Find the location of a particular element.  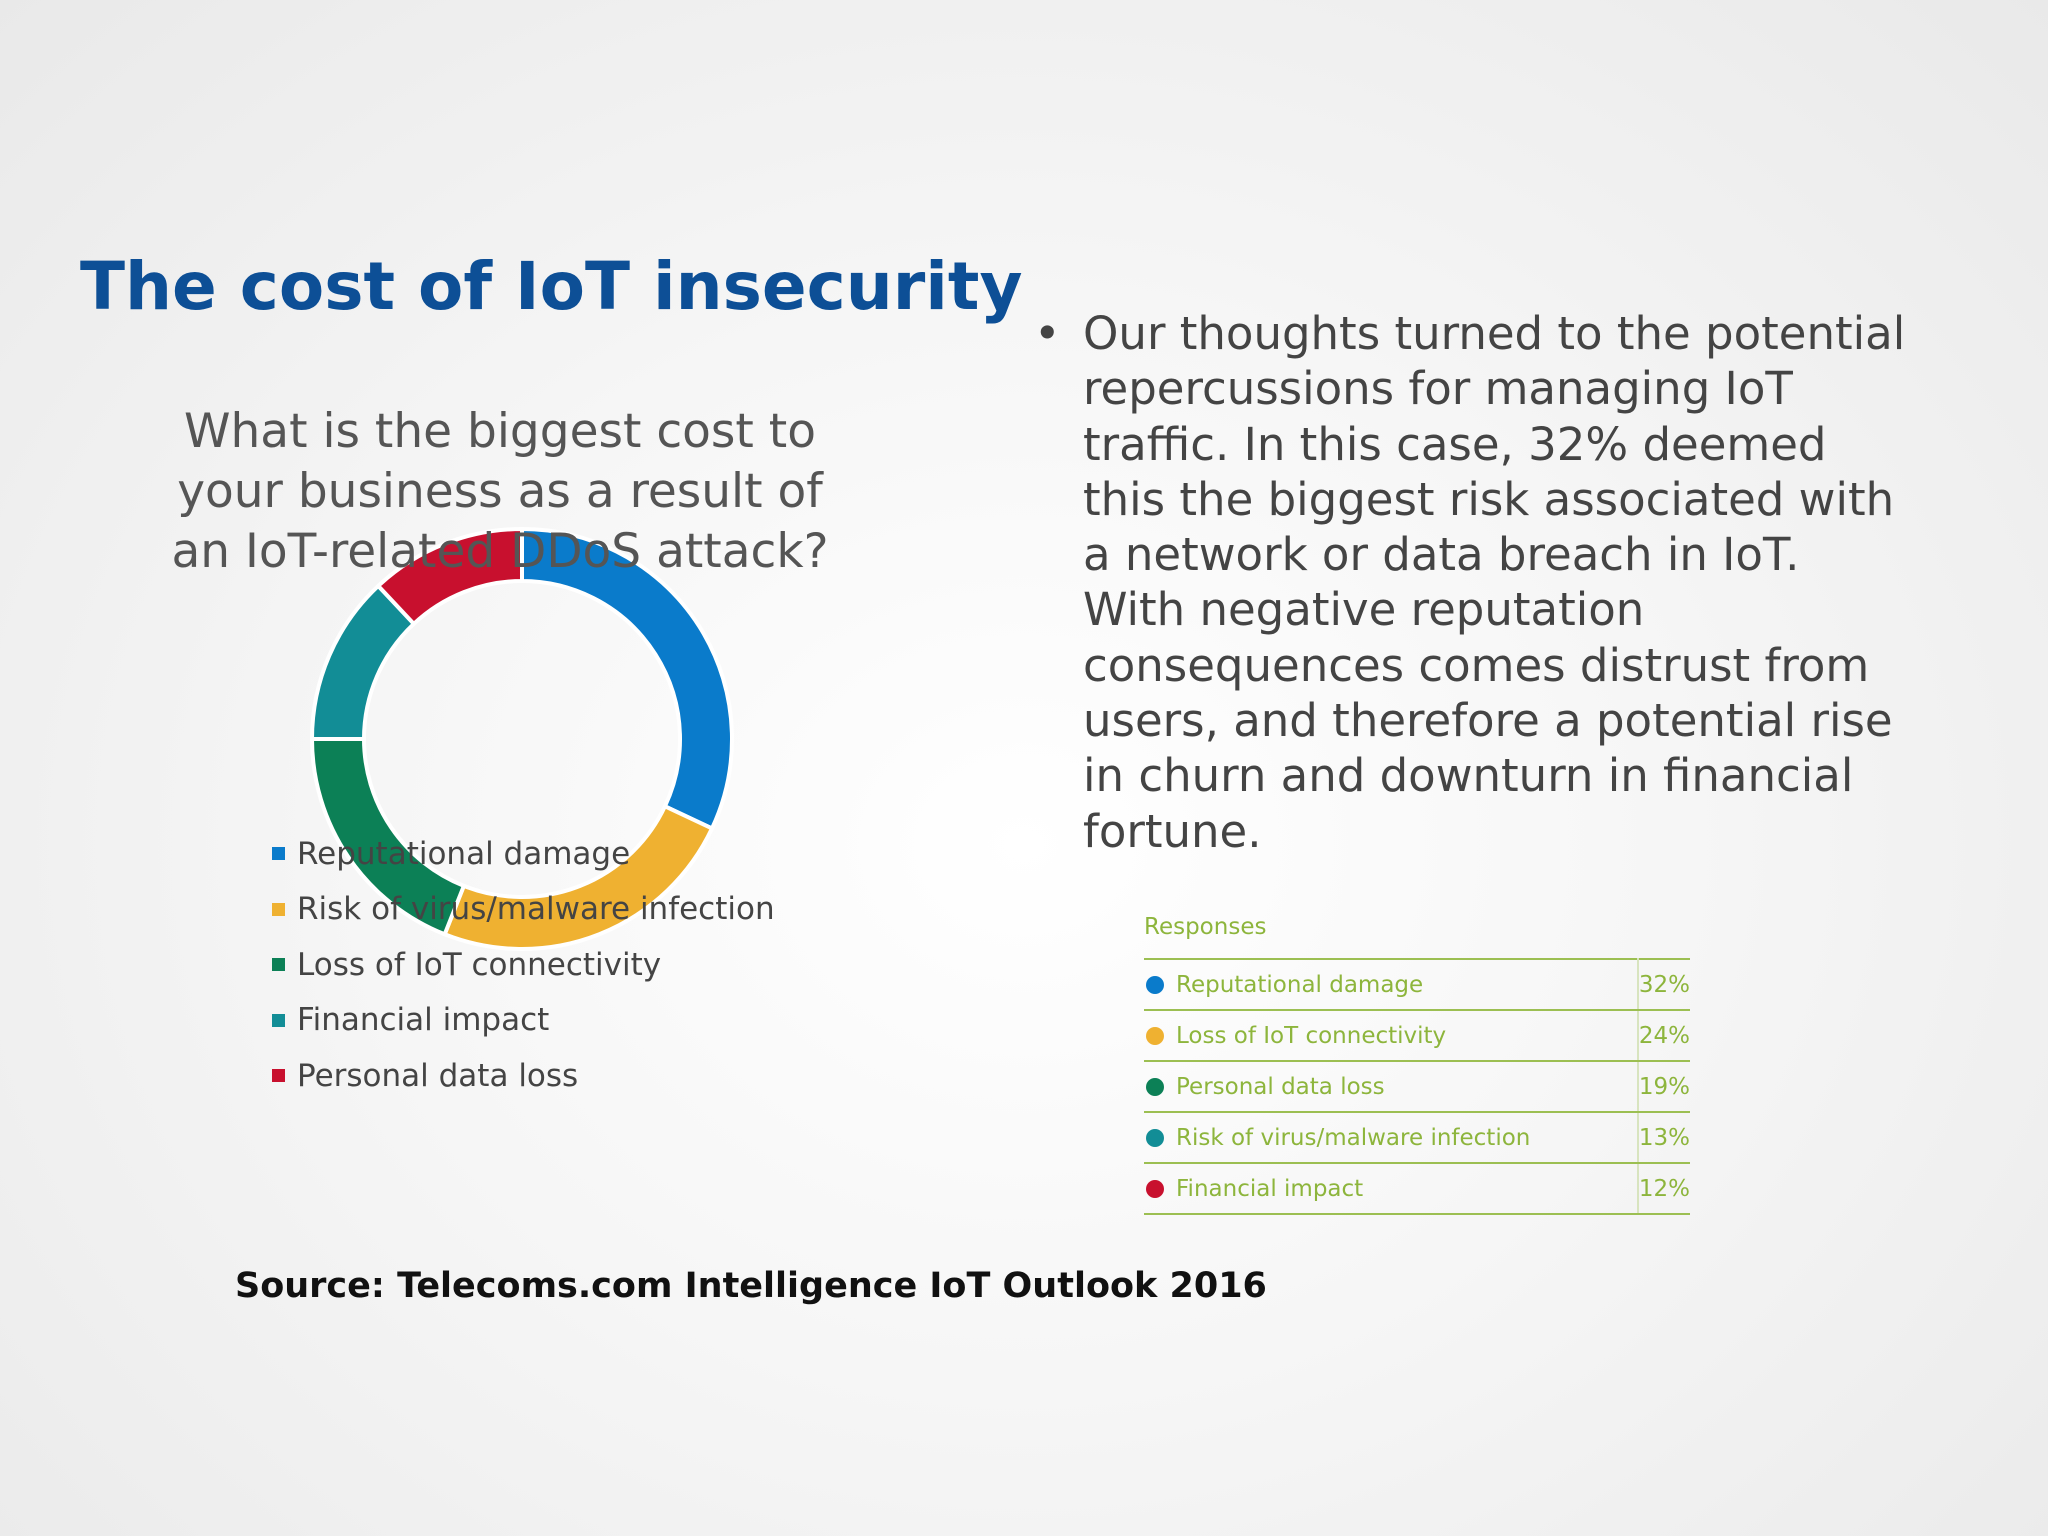

legend-item-loss-of-iot-connectivity: Loss of IoT connectivity is located at coordinates (523, 965).